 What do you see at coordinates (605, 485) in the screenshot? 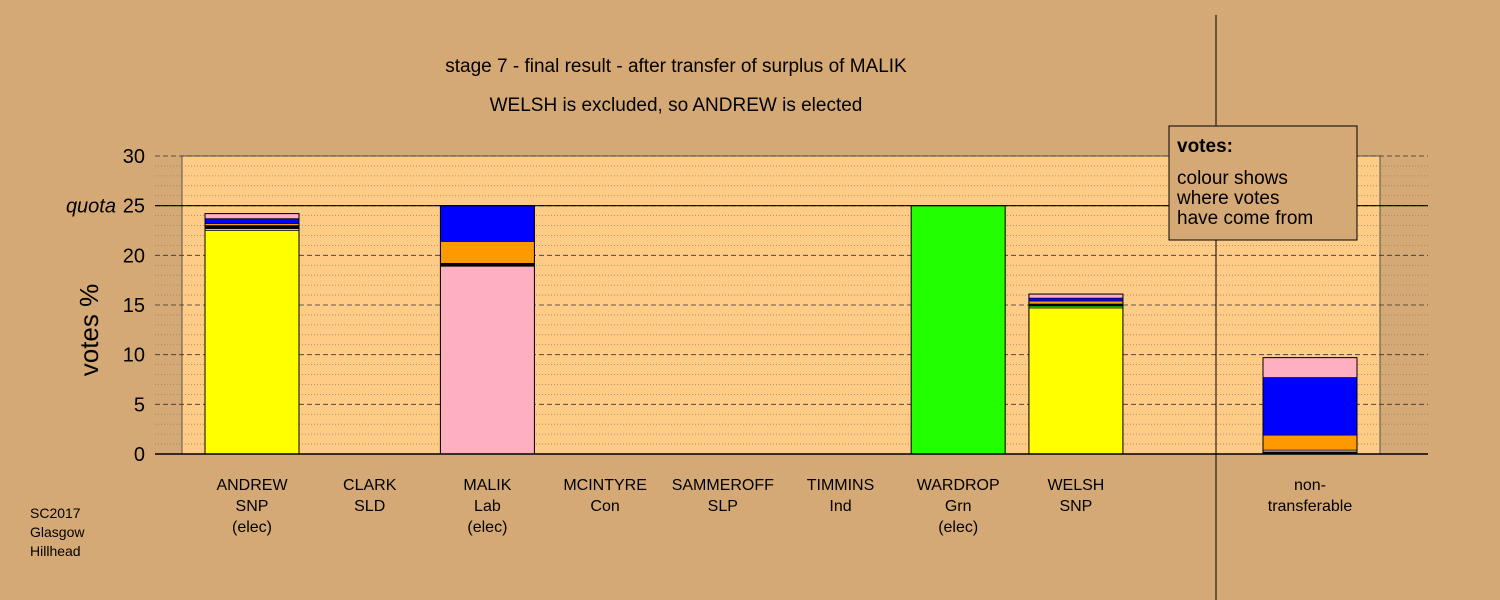
I see `x-tick-label: MCINTYRE` at bounding box center [605, 485].